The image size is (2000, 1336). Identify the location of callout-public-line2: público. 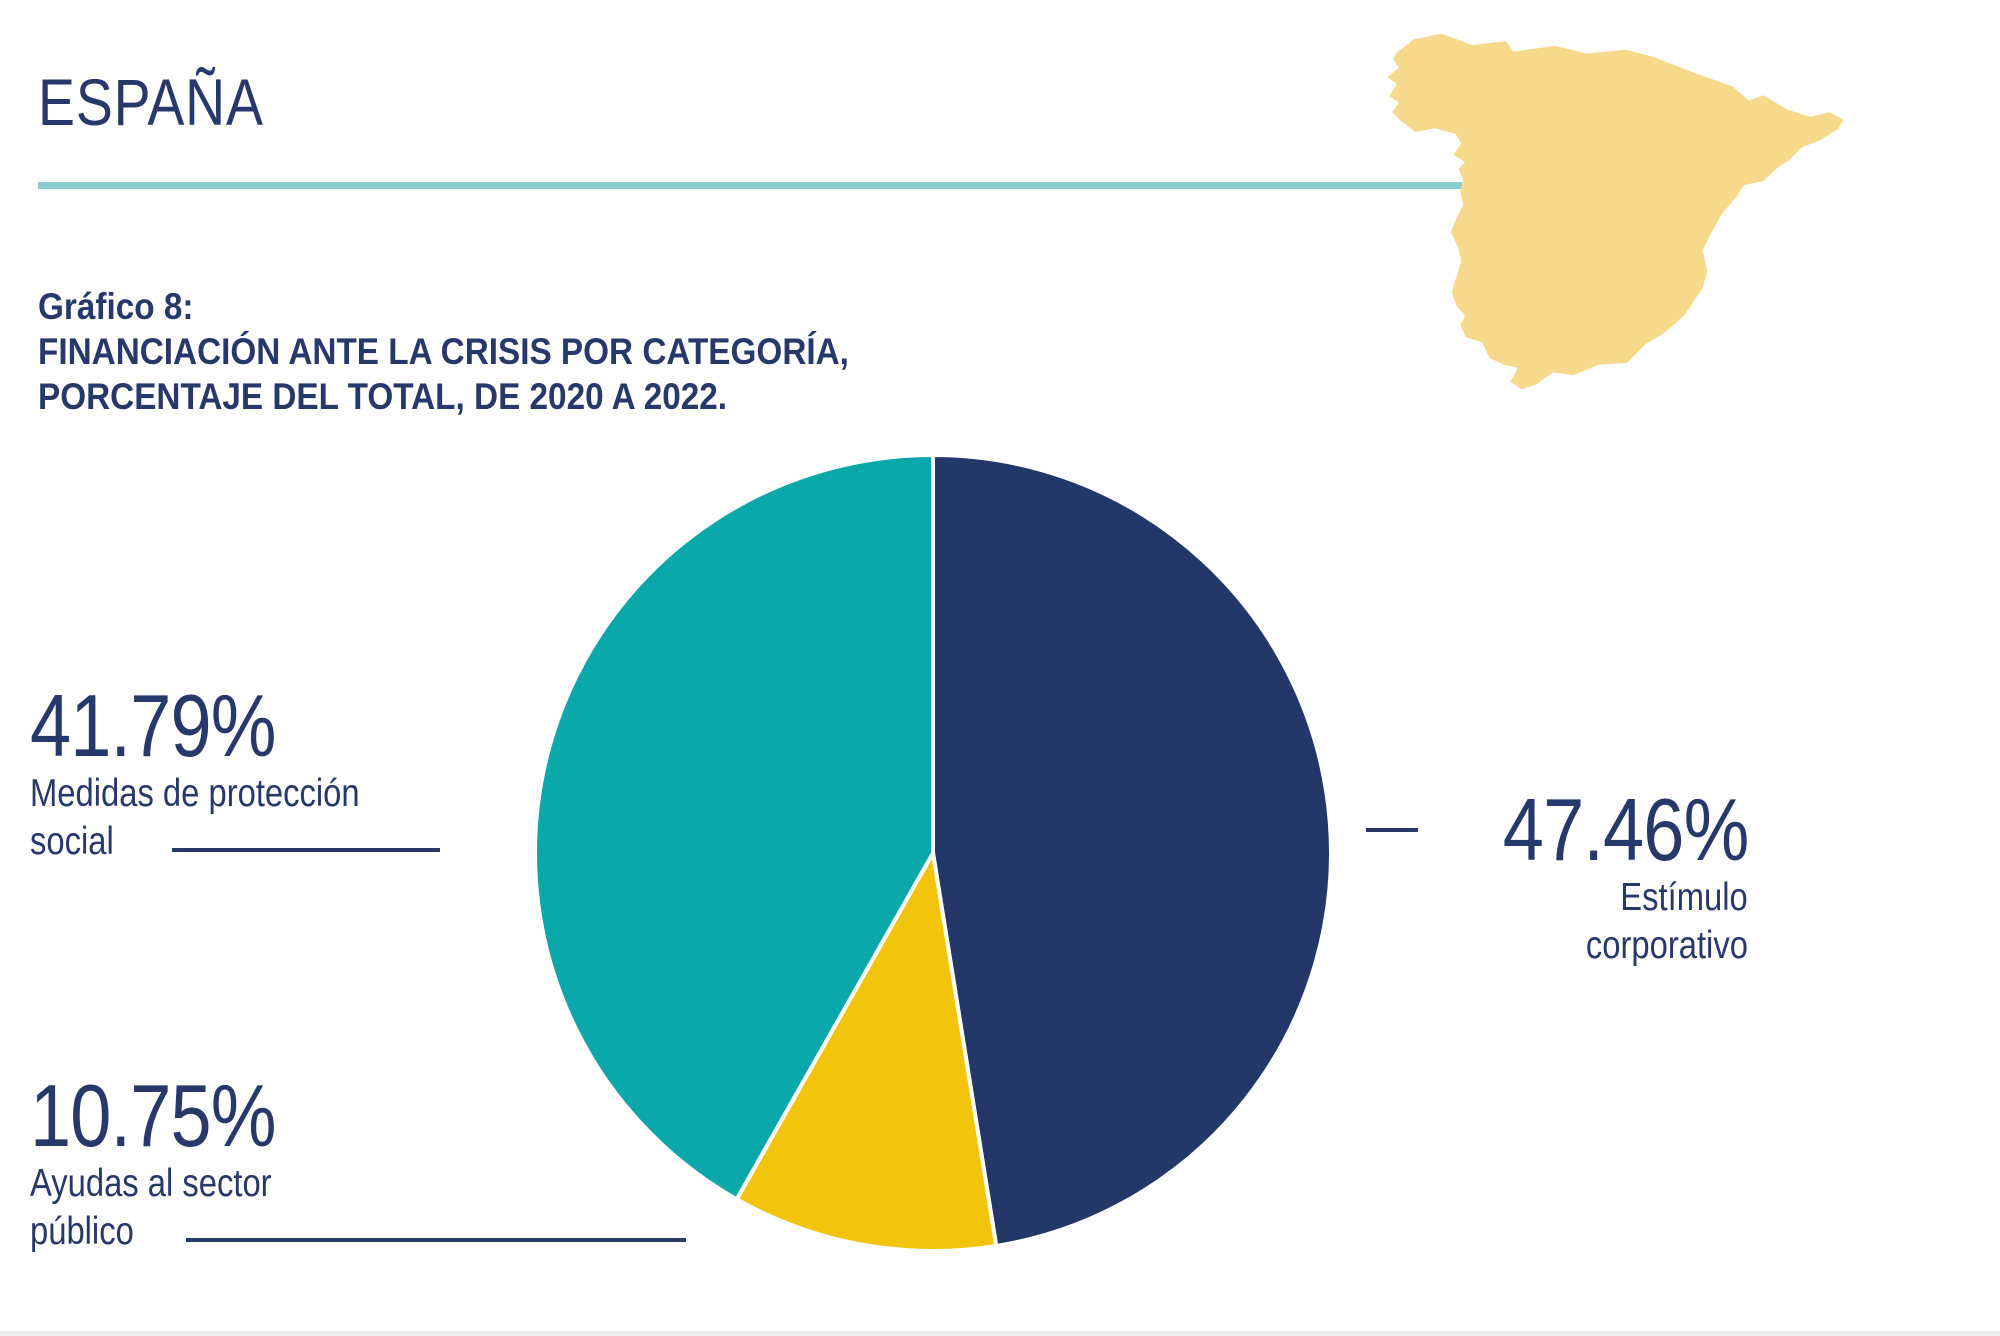
(82, 1231).